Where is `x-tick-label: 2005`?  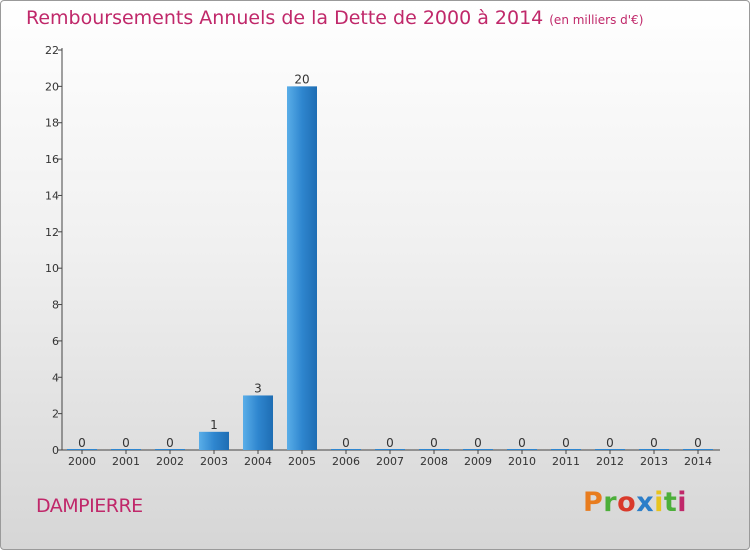
x-tick-label: 2005 is located at coordinates (302, 461).